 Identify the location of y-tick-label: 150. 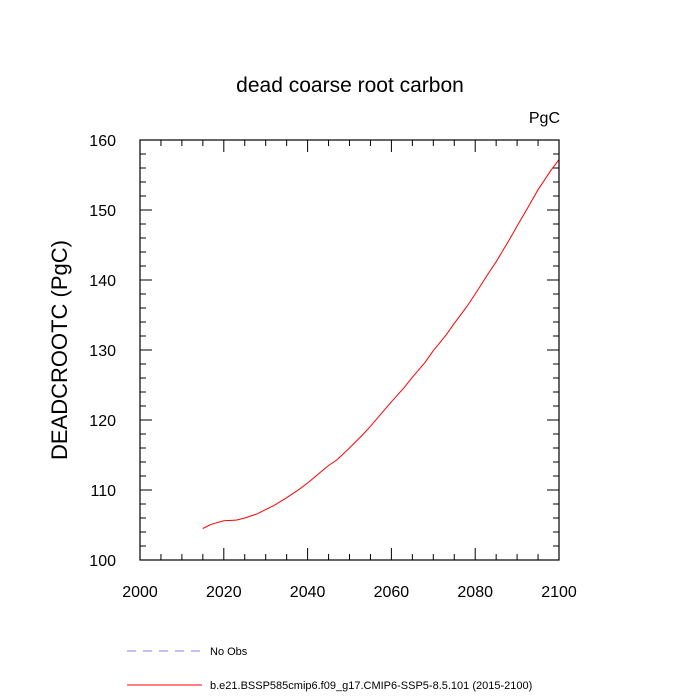
(102, 211).